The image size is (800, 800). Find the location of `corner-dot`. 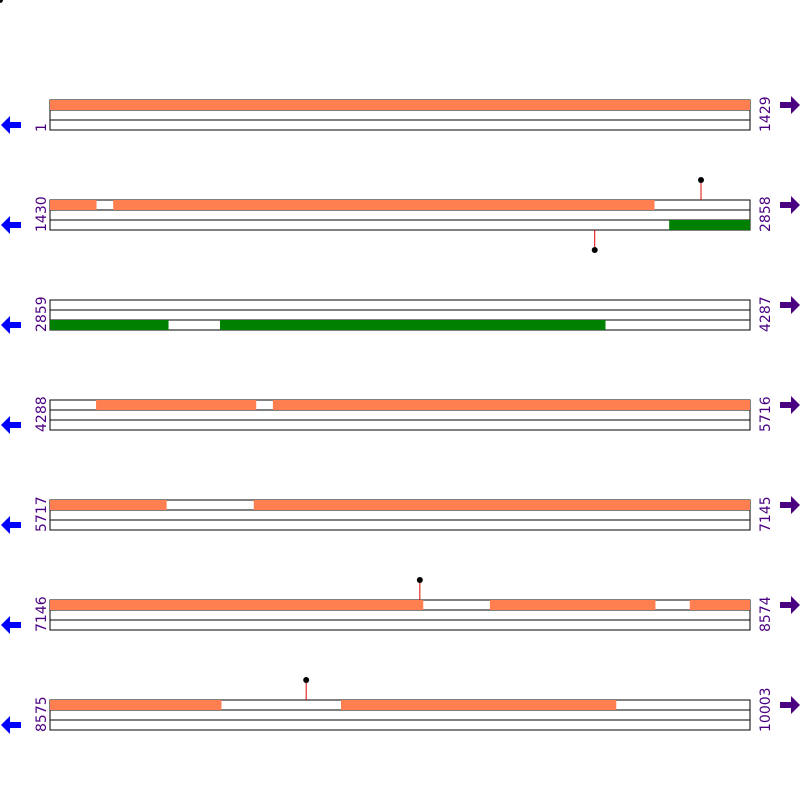

corner-dot is located at coordinates (1, 1).